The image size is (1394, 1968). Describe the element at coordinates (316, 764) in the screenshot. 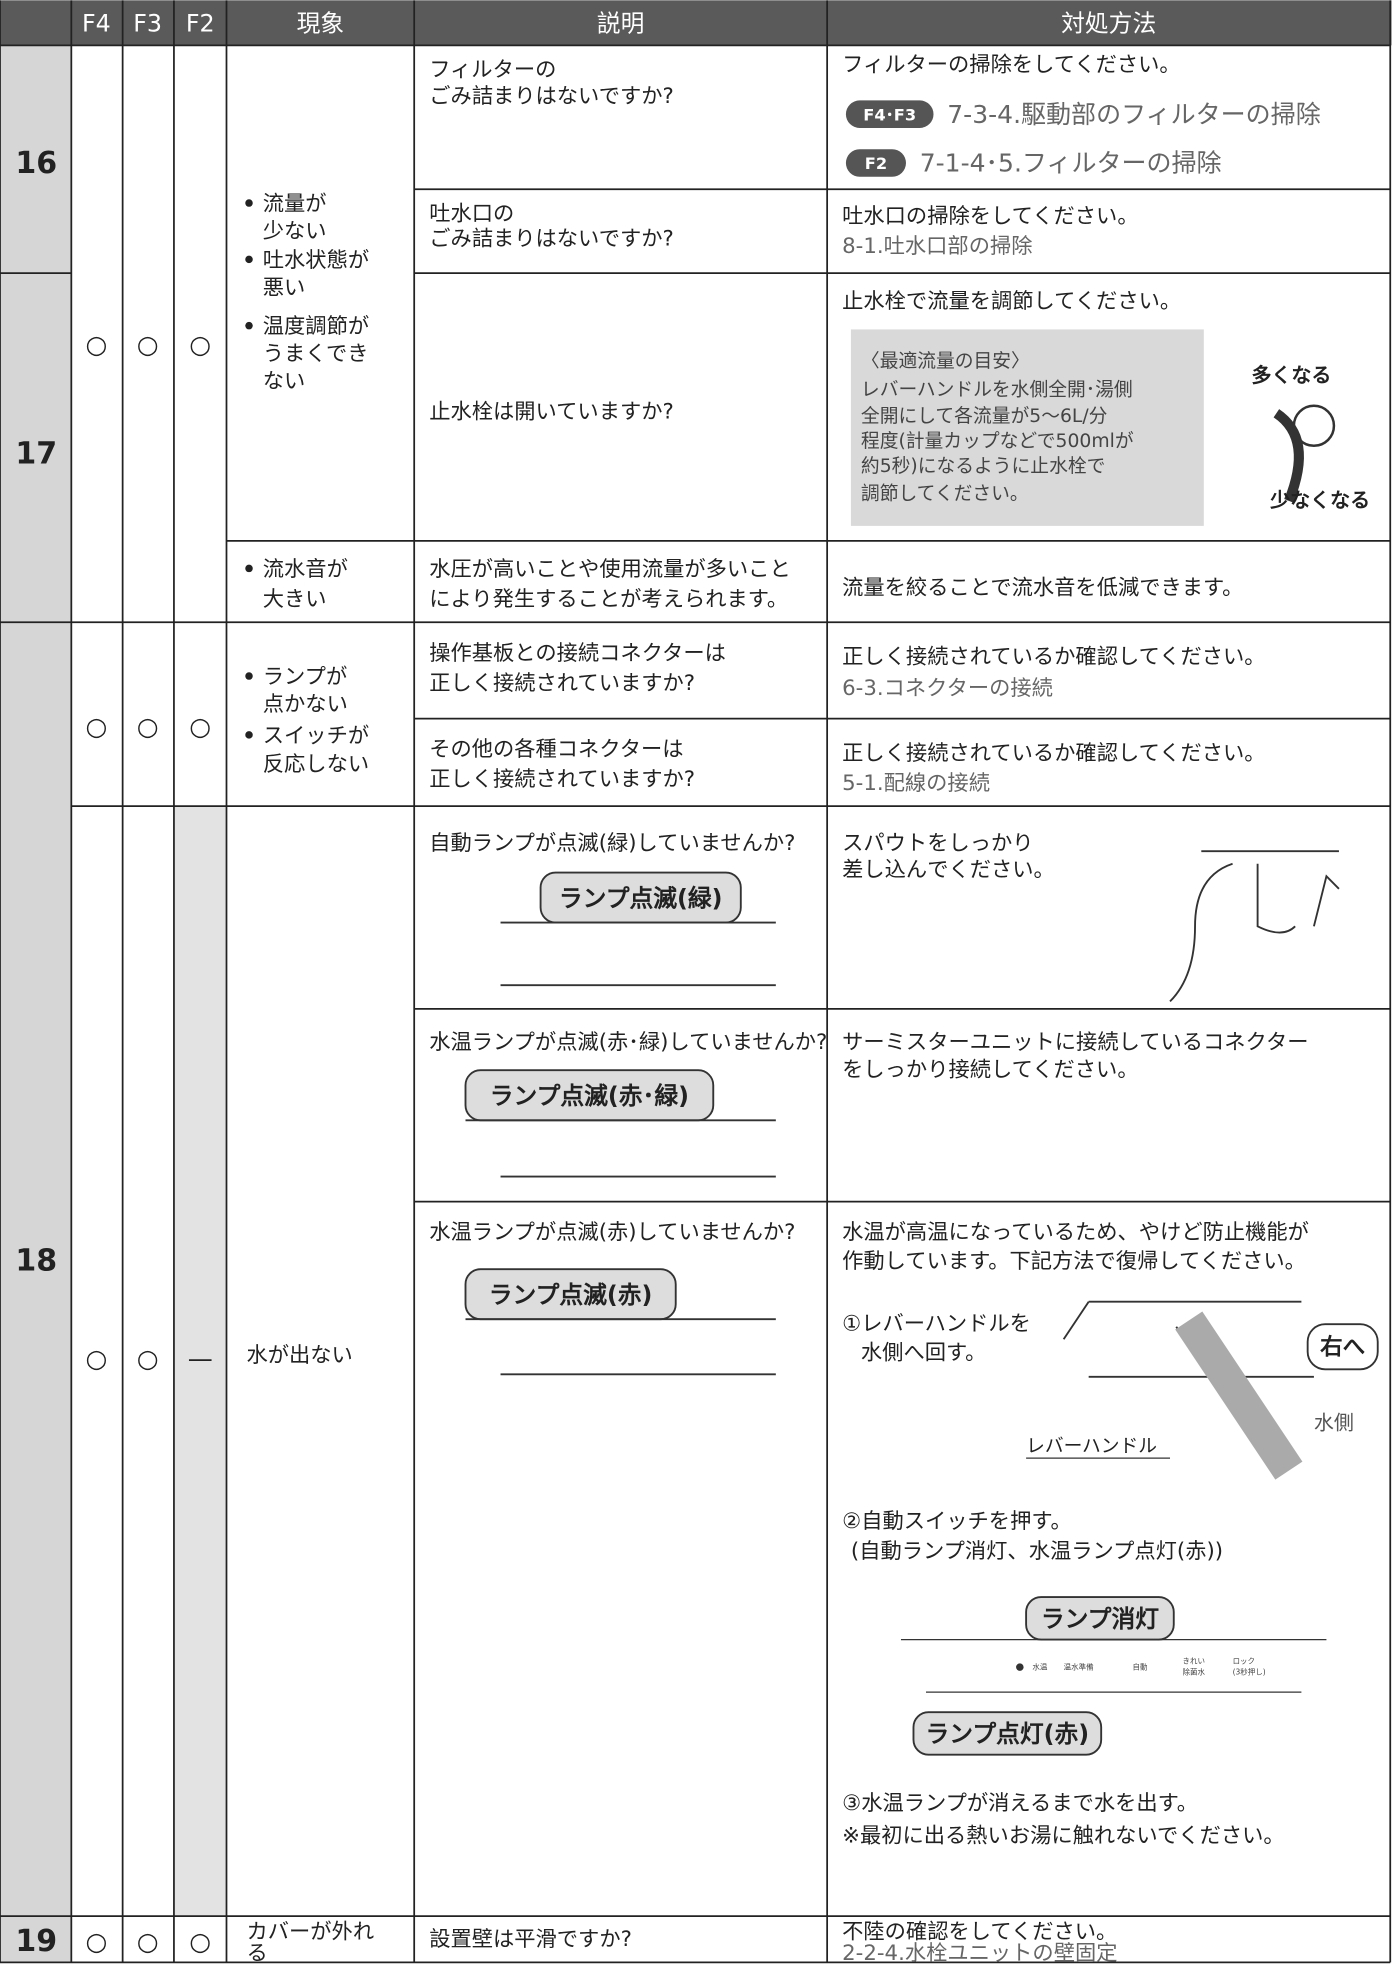

I see `symptom: 反応しない` at that location.